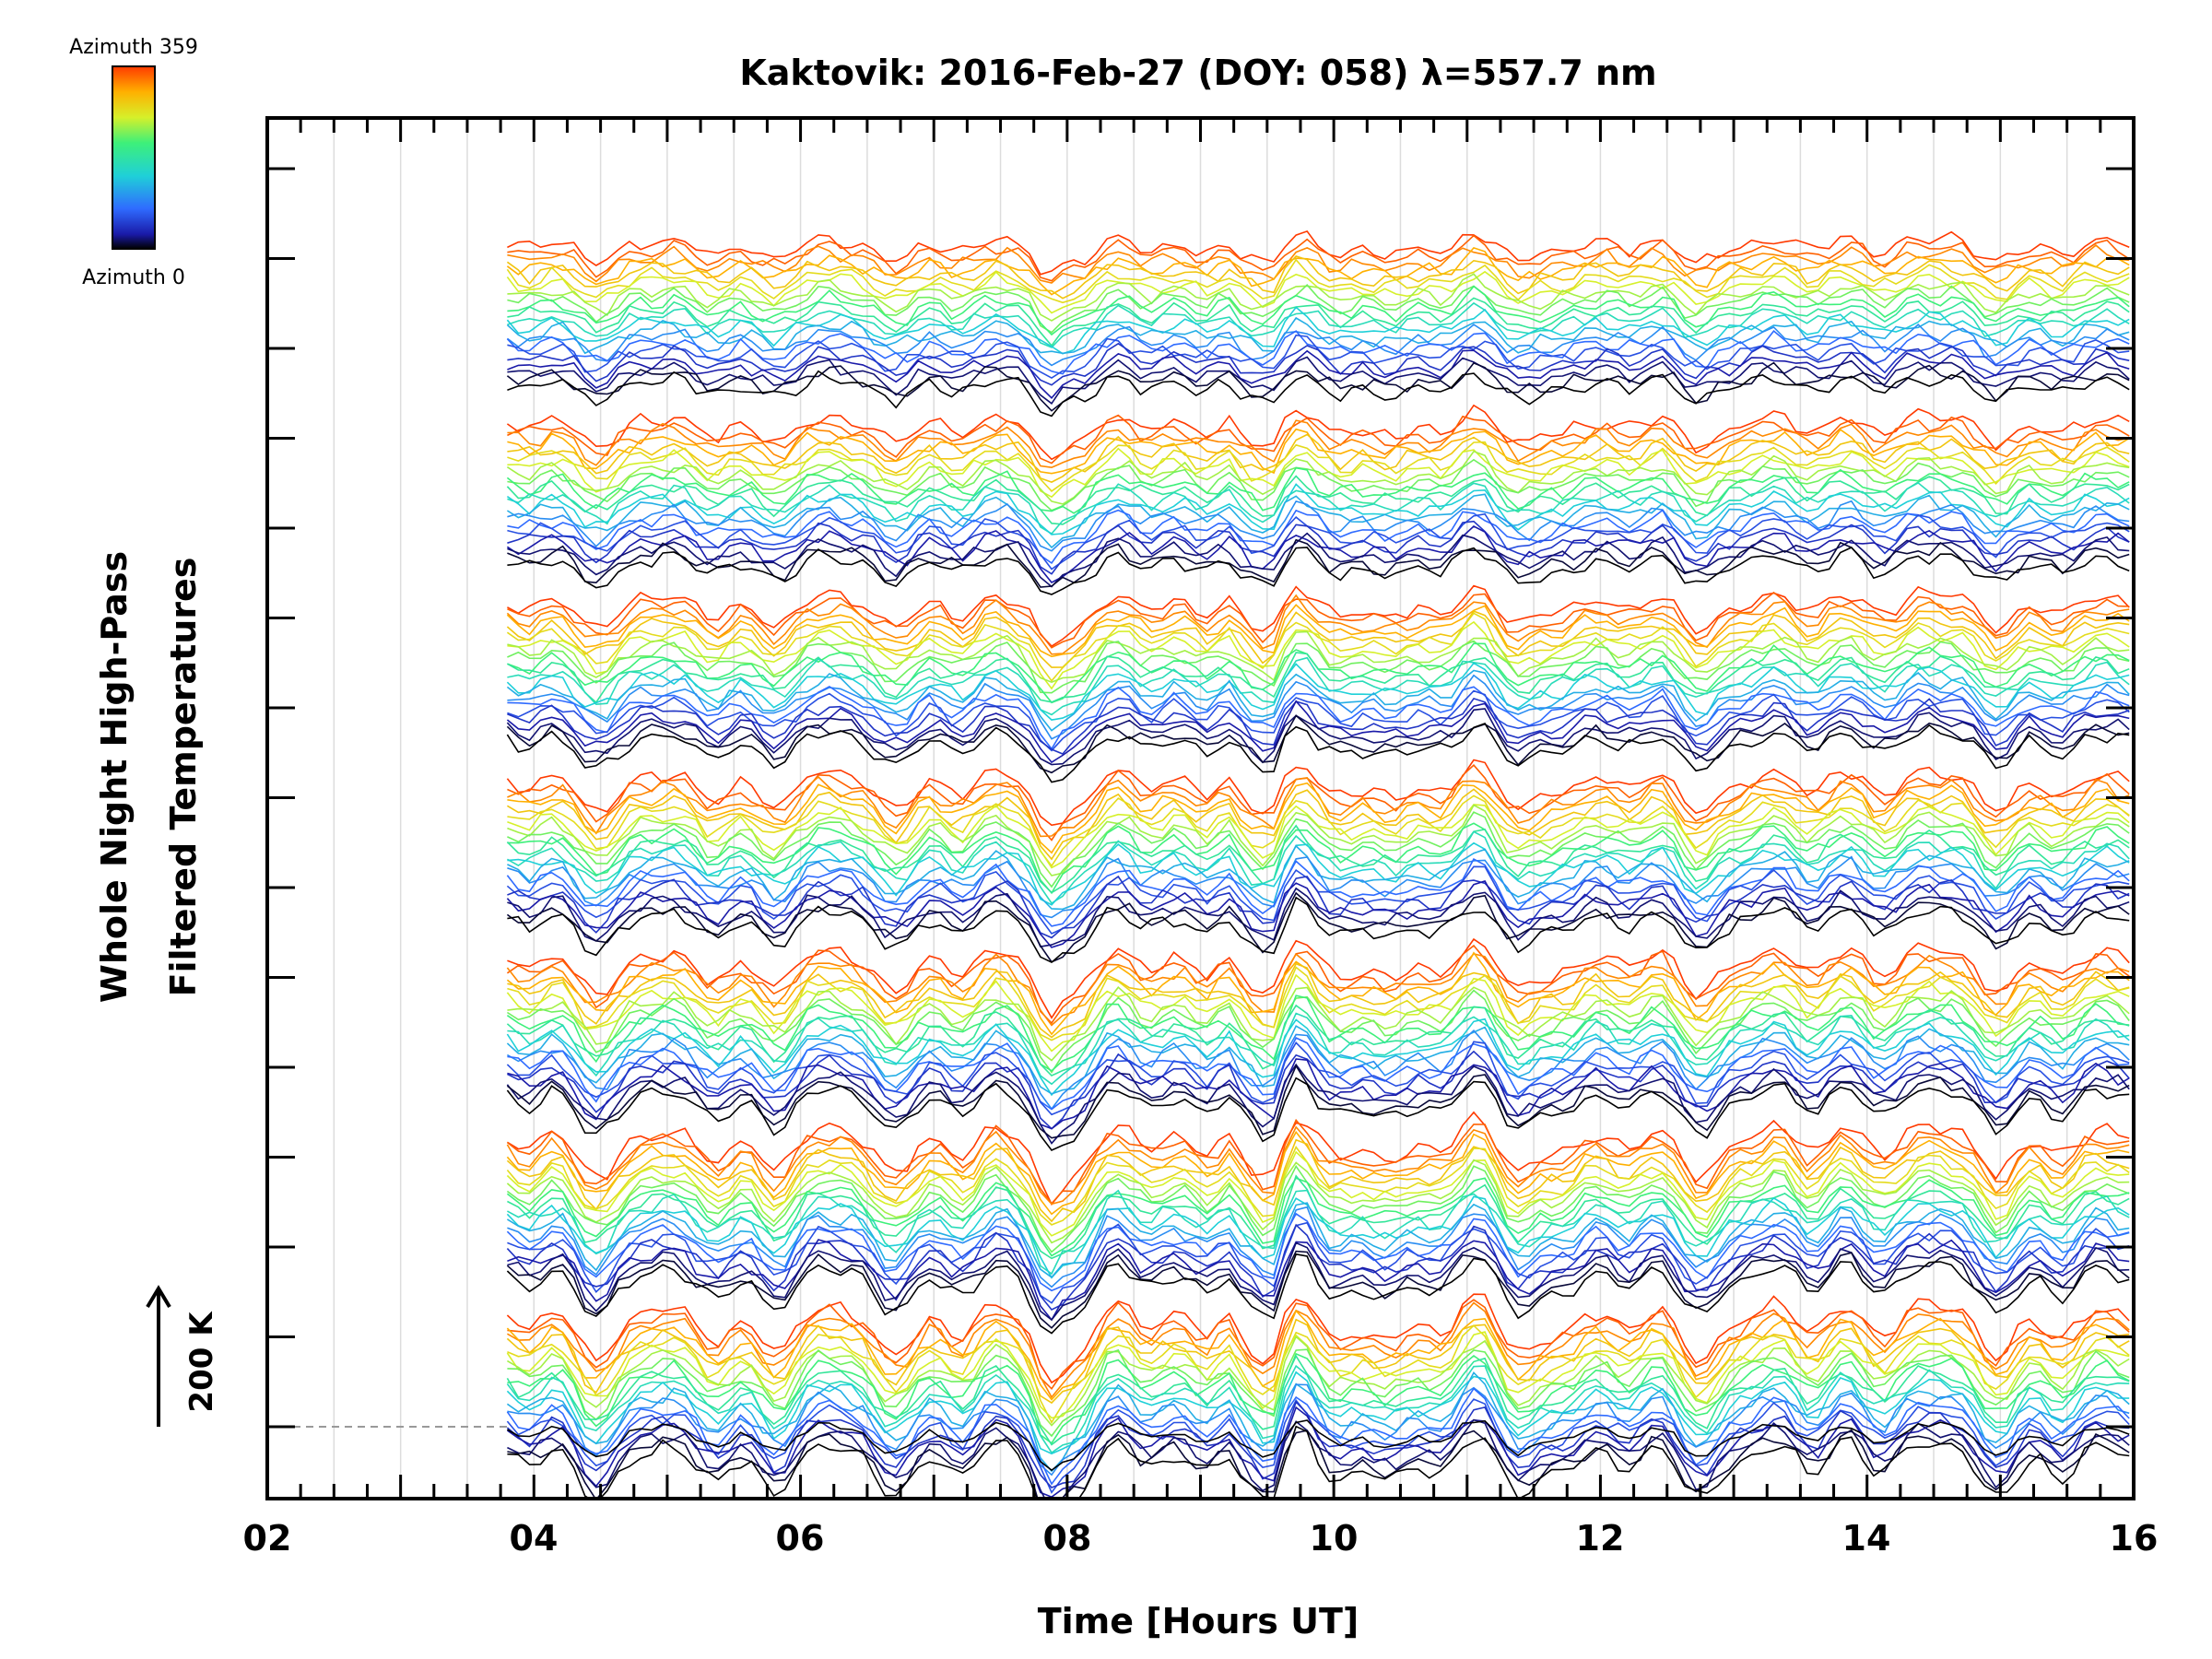  Describe the element at coordinates (158, 1297) in the screenshot. I see `scale-arrow-head` at that location.